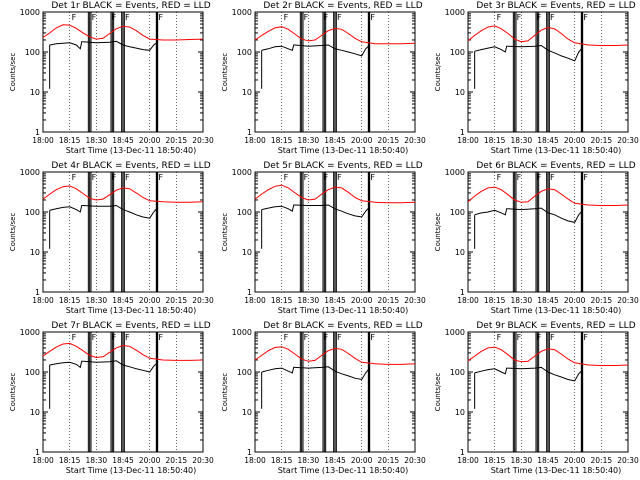 Image resolution: width=640 pixels, height=480 pixels. Describe the element at coordinates (555, 166) in the screenshot. I see `panel-title: Det 6r BLACK = Events, RED = LLD` at that location.